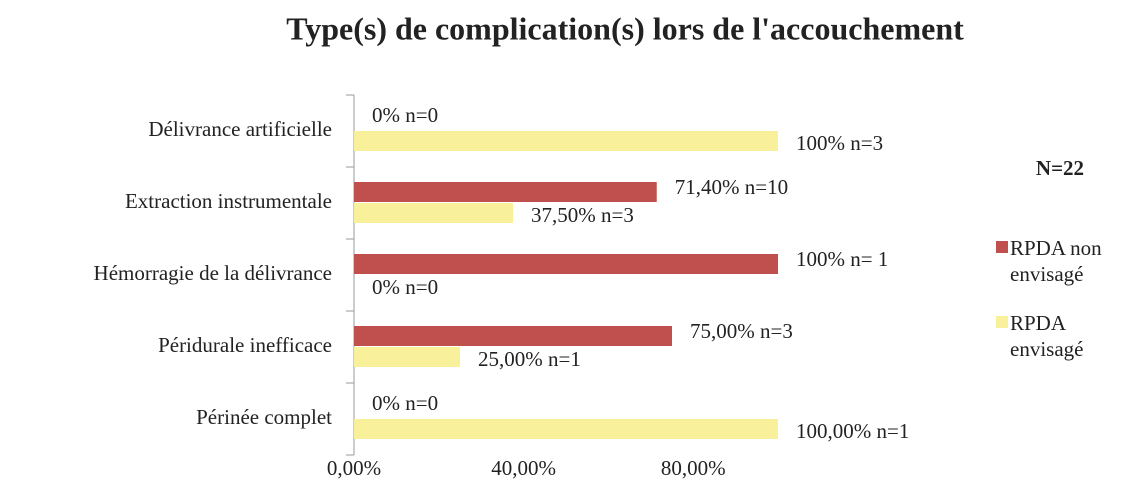  I want to click on legend-entry: RPDA envisagé, so click(1047, 336).